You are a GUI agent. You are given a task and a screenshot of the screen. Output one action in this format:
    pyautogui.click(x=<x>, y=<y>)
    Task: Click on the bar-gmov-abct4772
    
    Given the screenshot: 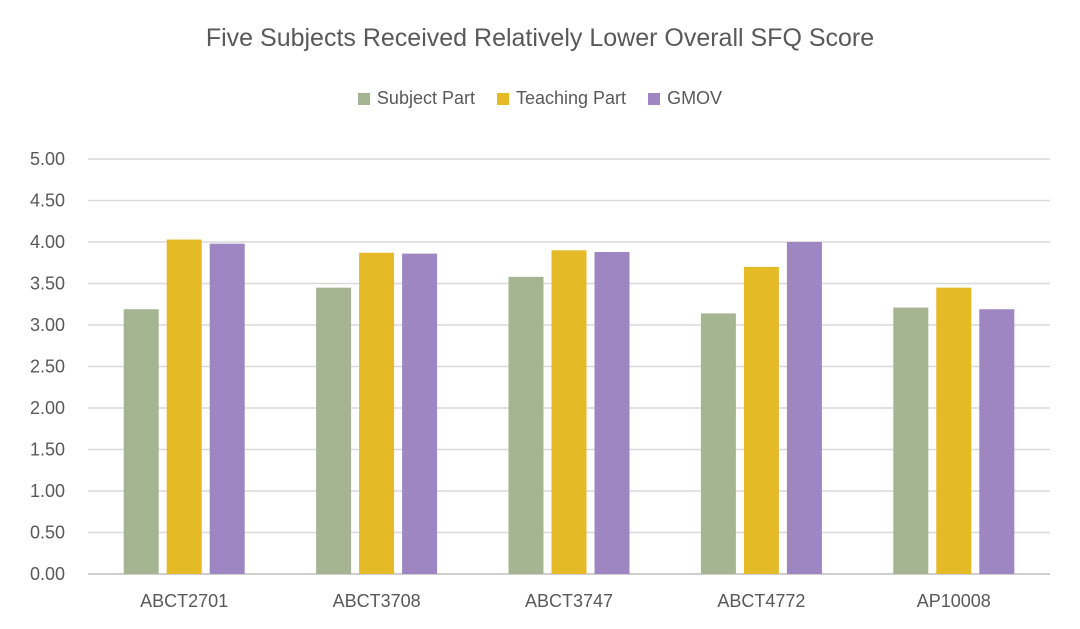 What is the action you would take?
    pyautogui.click(x=804, y=408)
    